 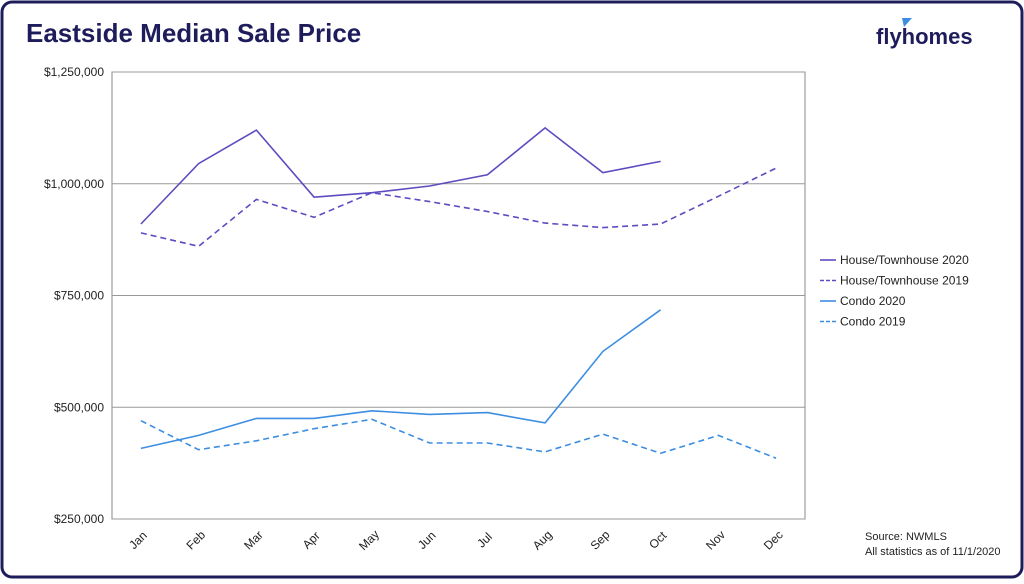 I want to click on logo: flyhomes, so click(x=924, y=36).